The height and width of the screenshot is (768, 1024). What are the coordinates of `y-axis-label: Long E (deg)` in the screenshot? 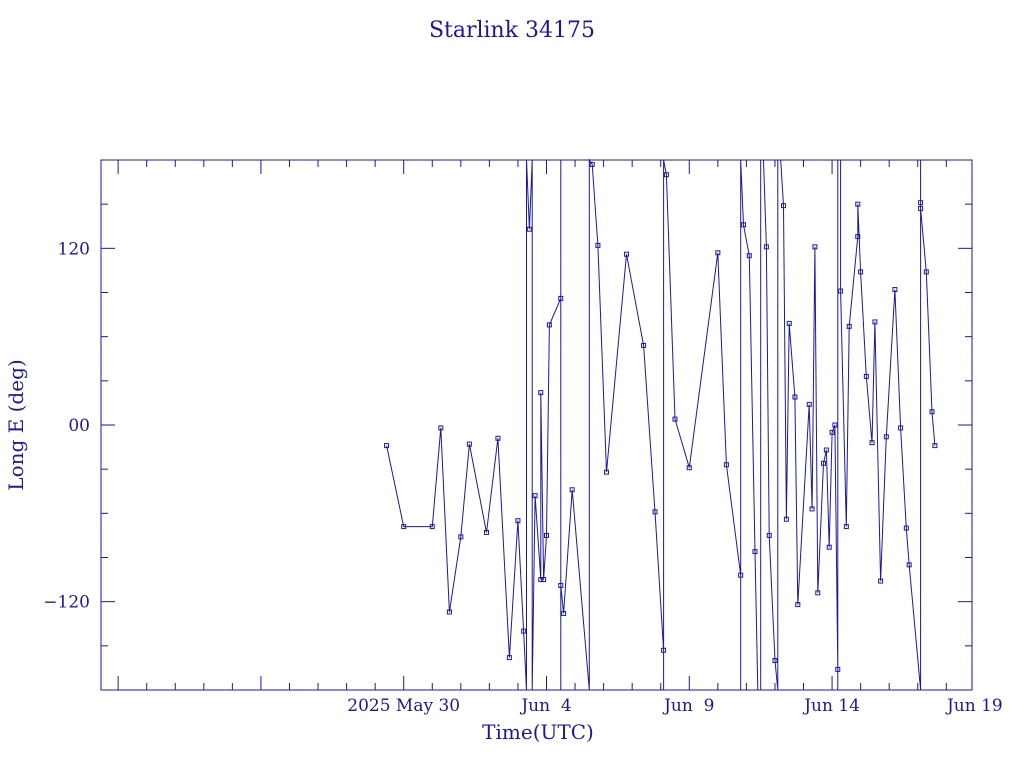 It's located at (16, 424).